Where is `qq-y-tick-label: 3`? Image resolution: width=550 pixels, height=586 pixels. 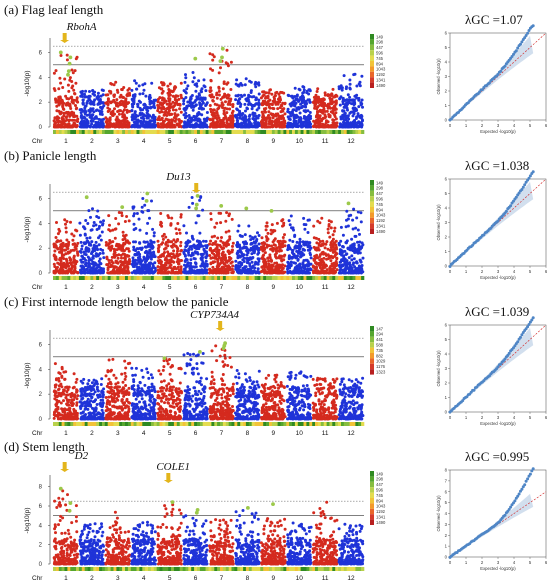 qq-y-tick-label: 3 is located at coordinates (446, 76).